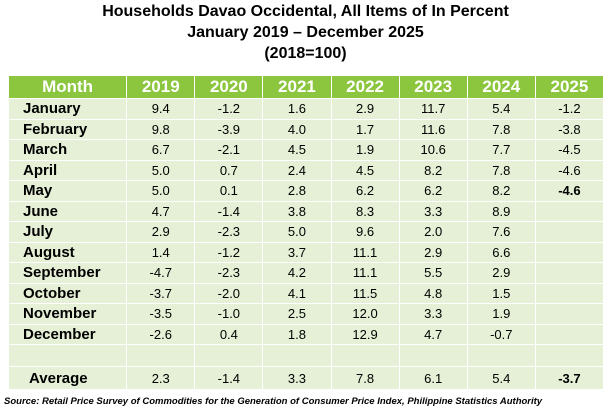 This screenshot has height=413, width=611. Describe the element at coordinates (306, 211) in the screenshot. I see `table-row: June 4.7 -1.4 3.8 8.3 3.3 8.9` at that location.